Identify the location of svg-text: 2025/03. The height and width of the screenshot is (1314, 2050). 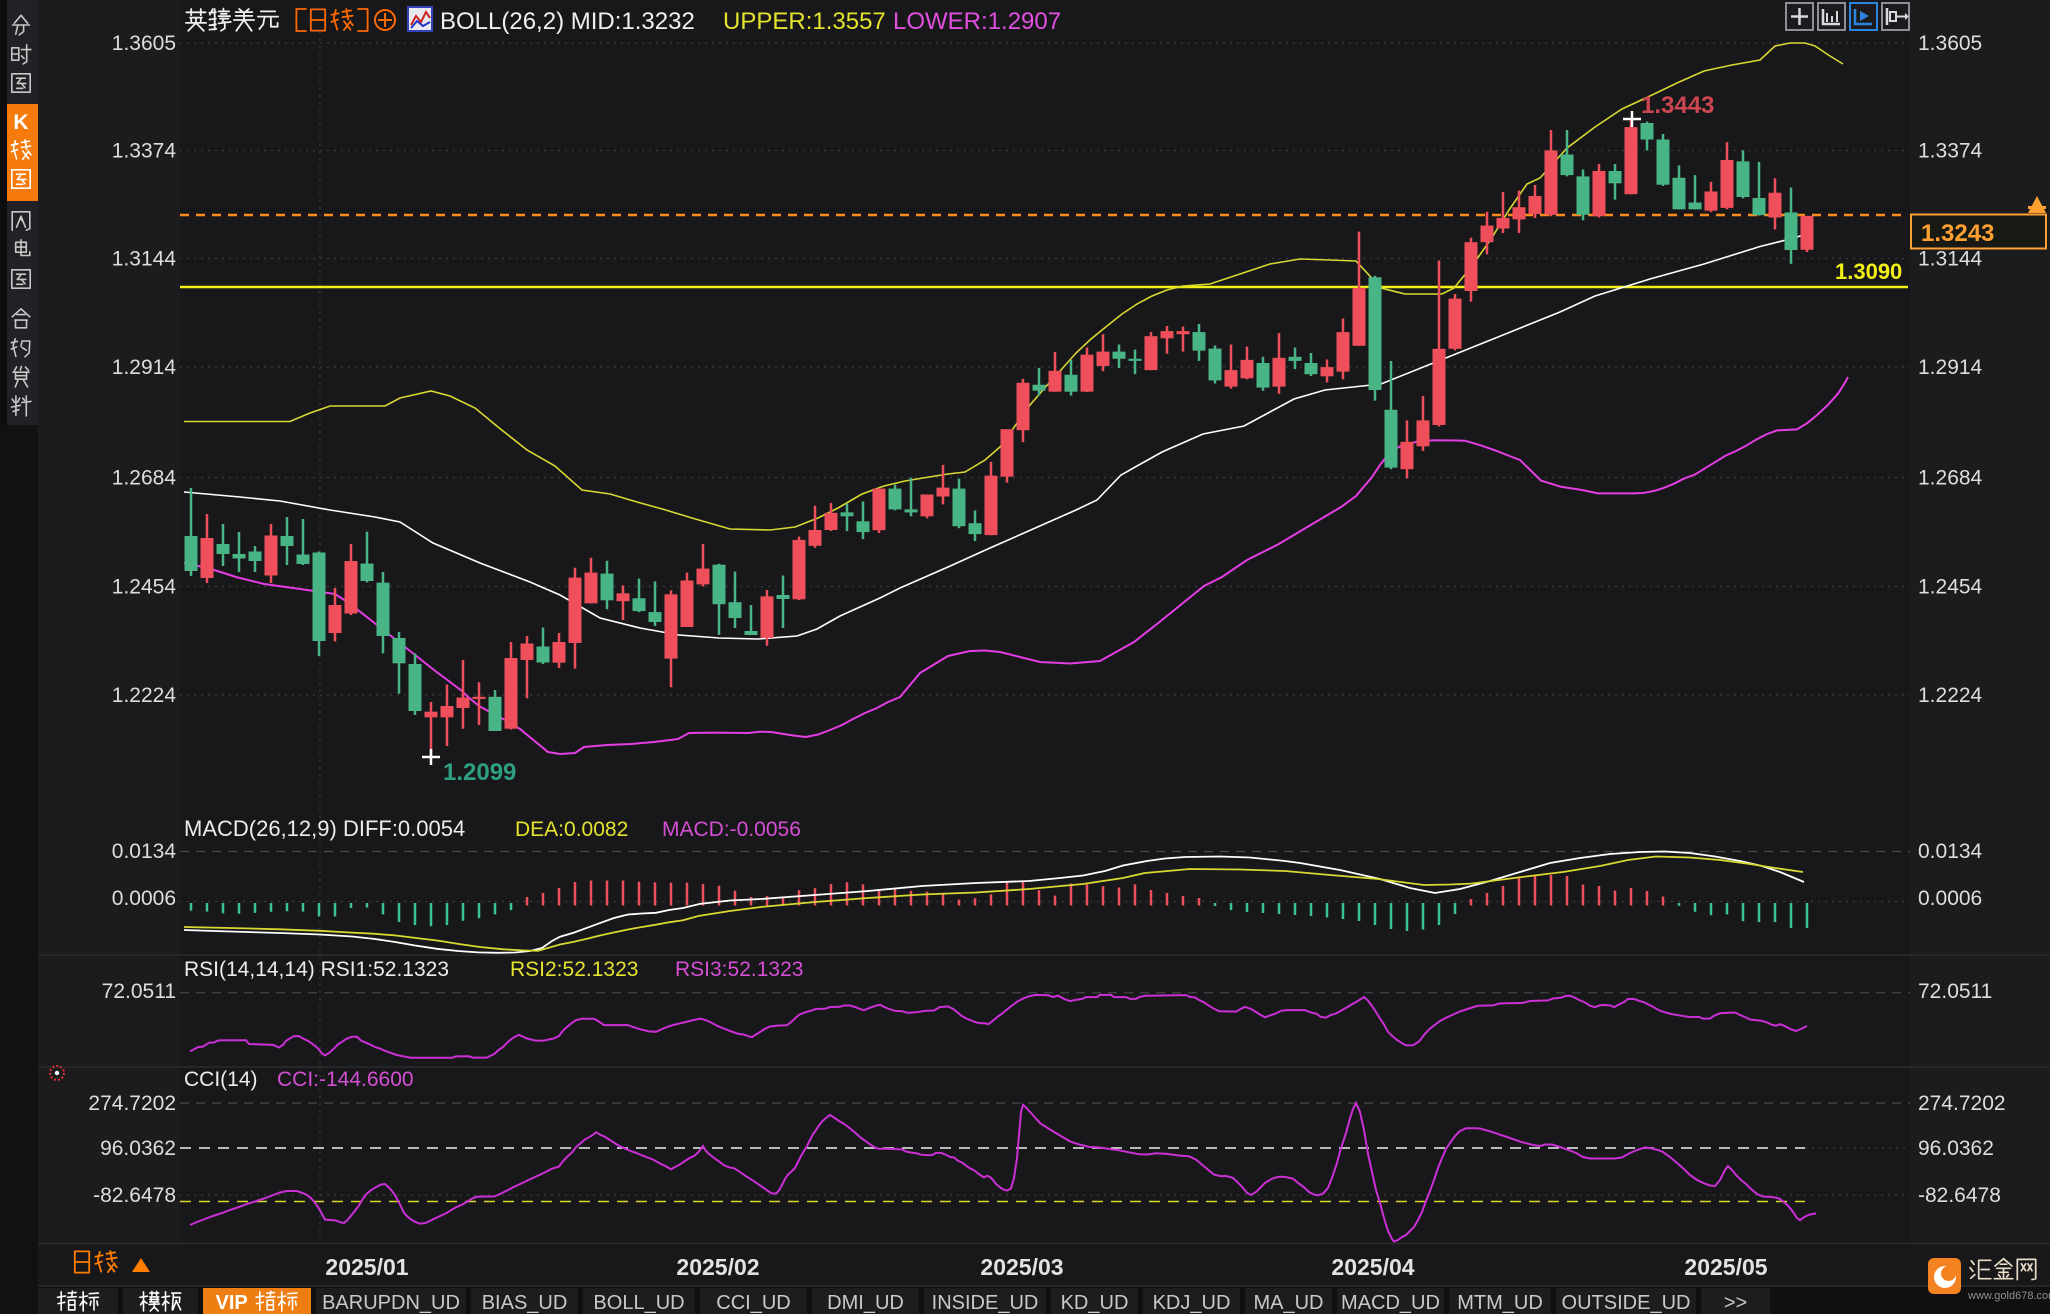
(1021, 1267).